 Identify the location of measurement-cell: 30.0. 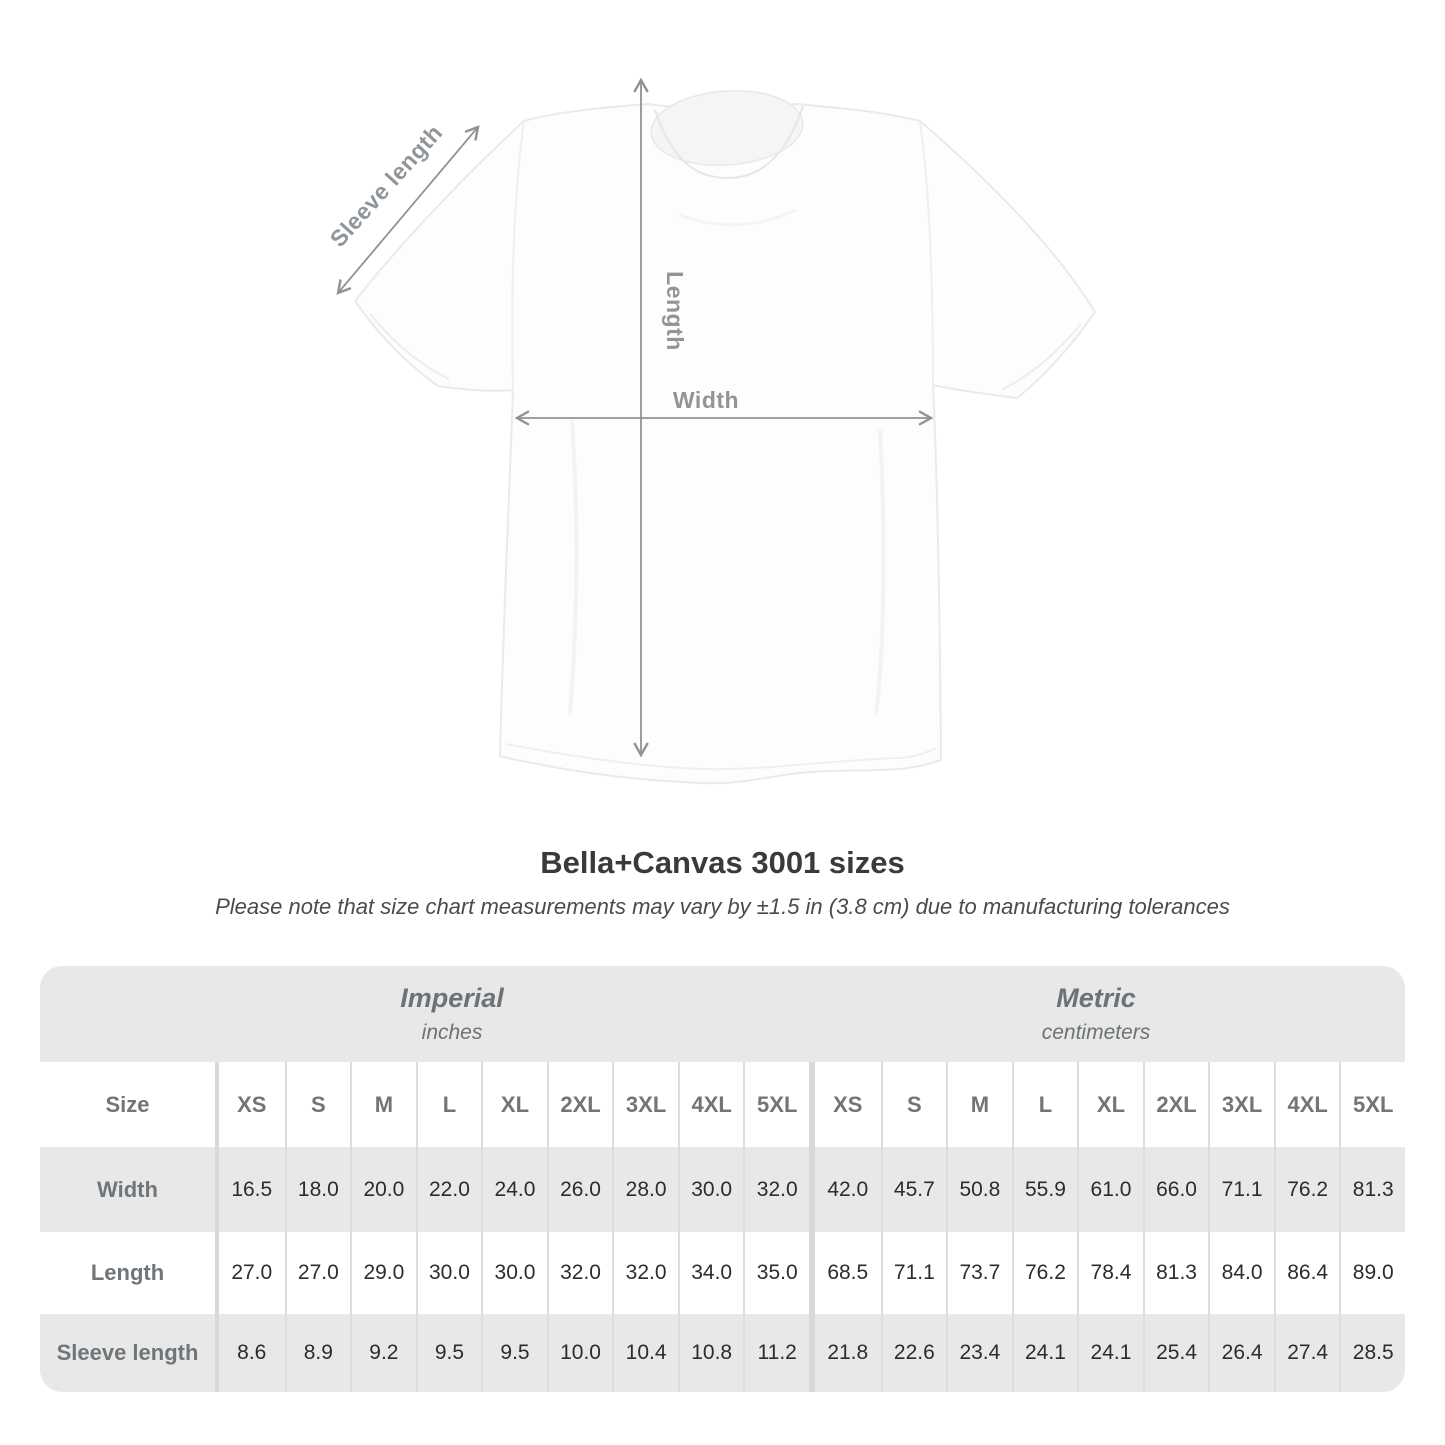
(448, 1273).